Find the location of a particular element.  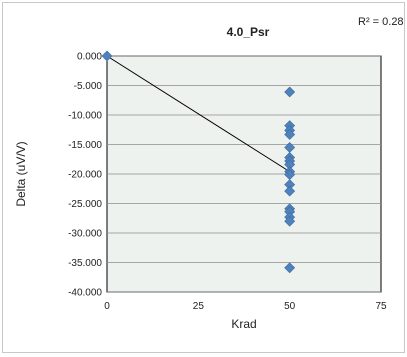

x-tick-label: 25 is located at coordinates (199, 306).